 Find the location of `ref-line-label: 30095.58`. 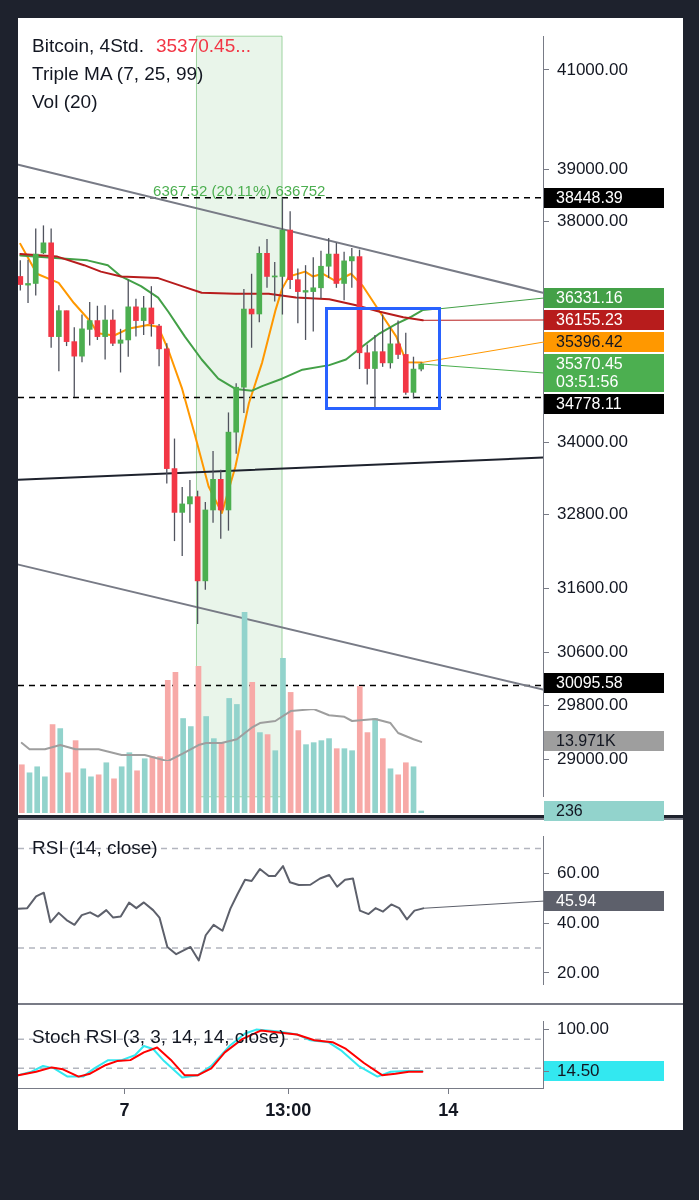

ref-line-label: 30095.58 is located at coordinates (590, 683).